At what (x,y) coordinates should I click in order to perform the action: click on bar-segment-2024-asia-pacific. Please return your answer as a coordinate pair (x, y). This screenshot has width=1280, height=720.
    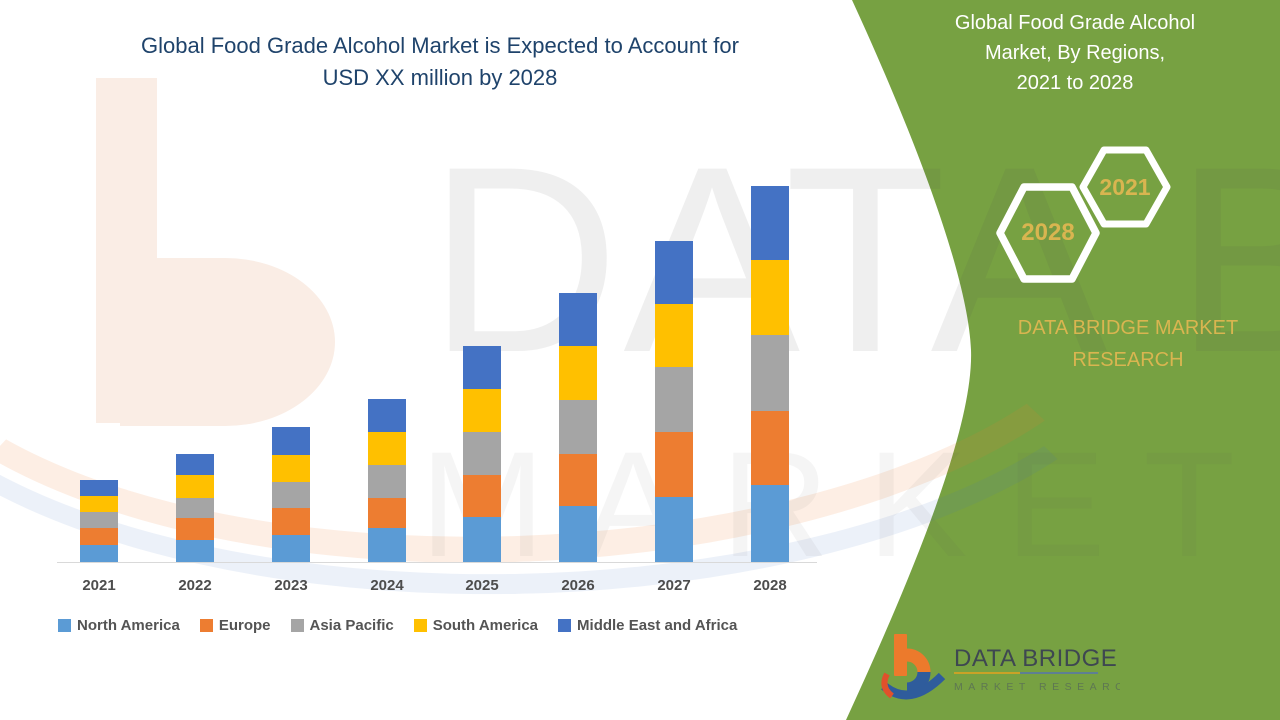
    Looking at the image, I should click on (387, 481).